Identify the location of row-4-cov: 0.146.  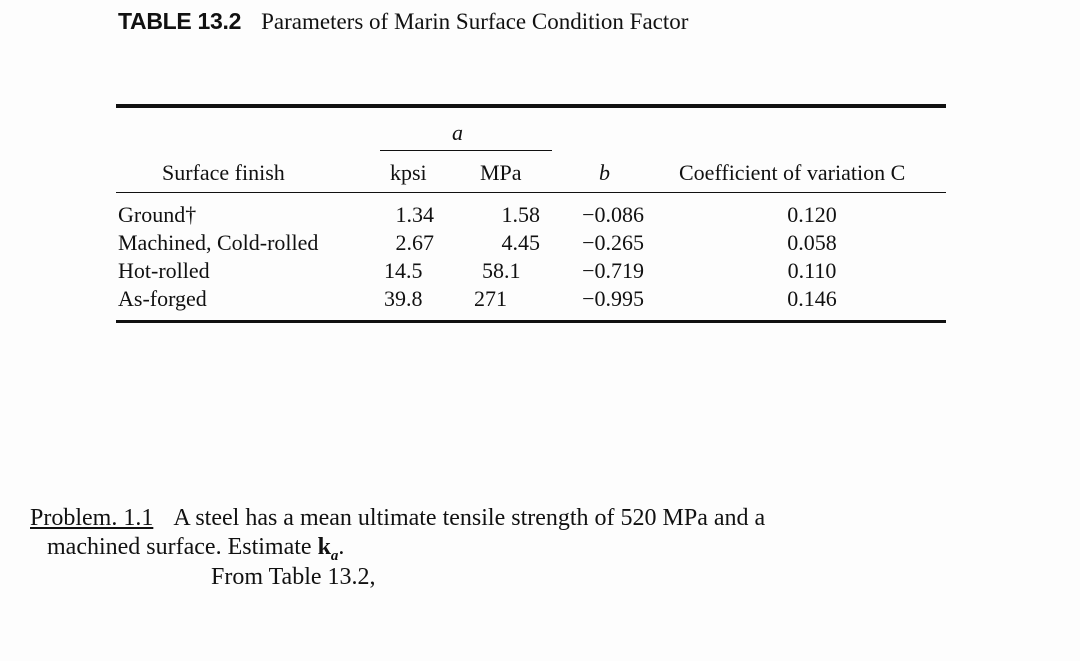
(812, 298).